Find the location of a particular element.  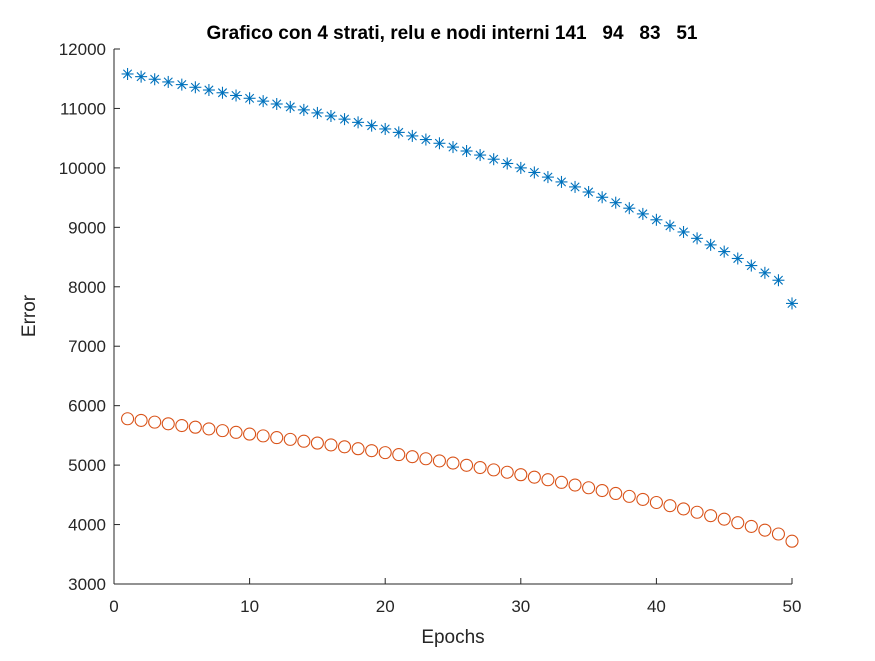

y-tick-label: 10000 is located at coordinates (82, 168).